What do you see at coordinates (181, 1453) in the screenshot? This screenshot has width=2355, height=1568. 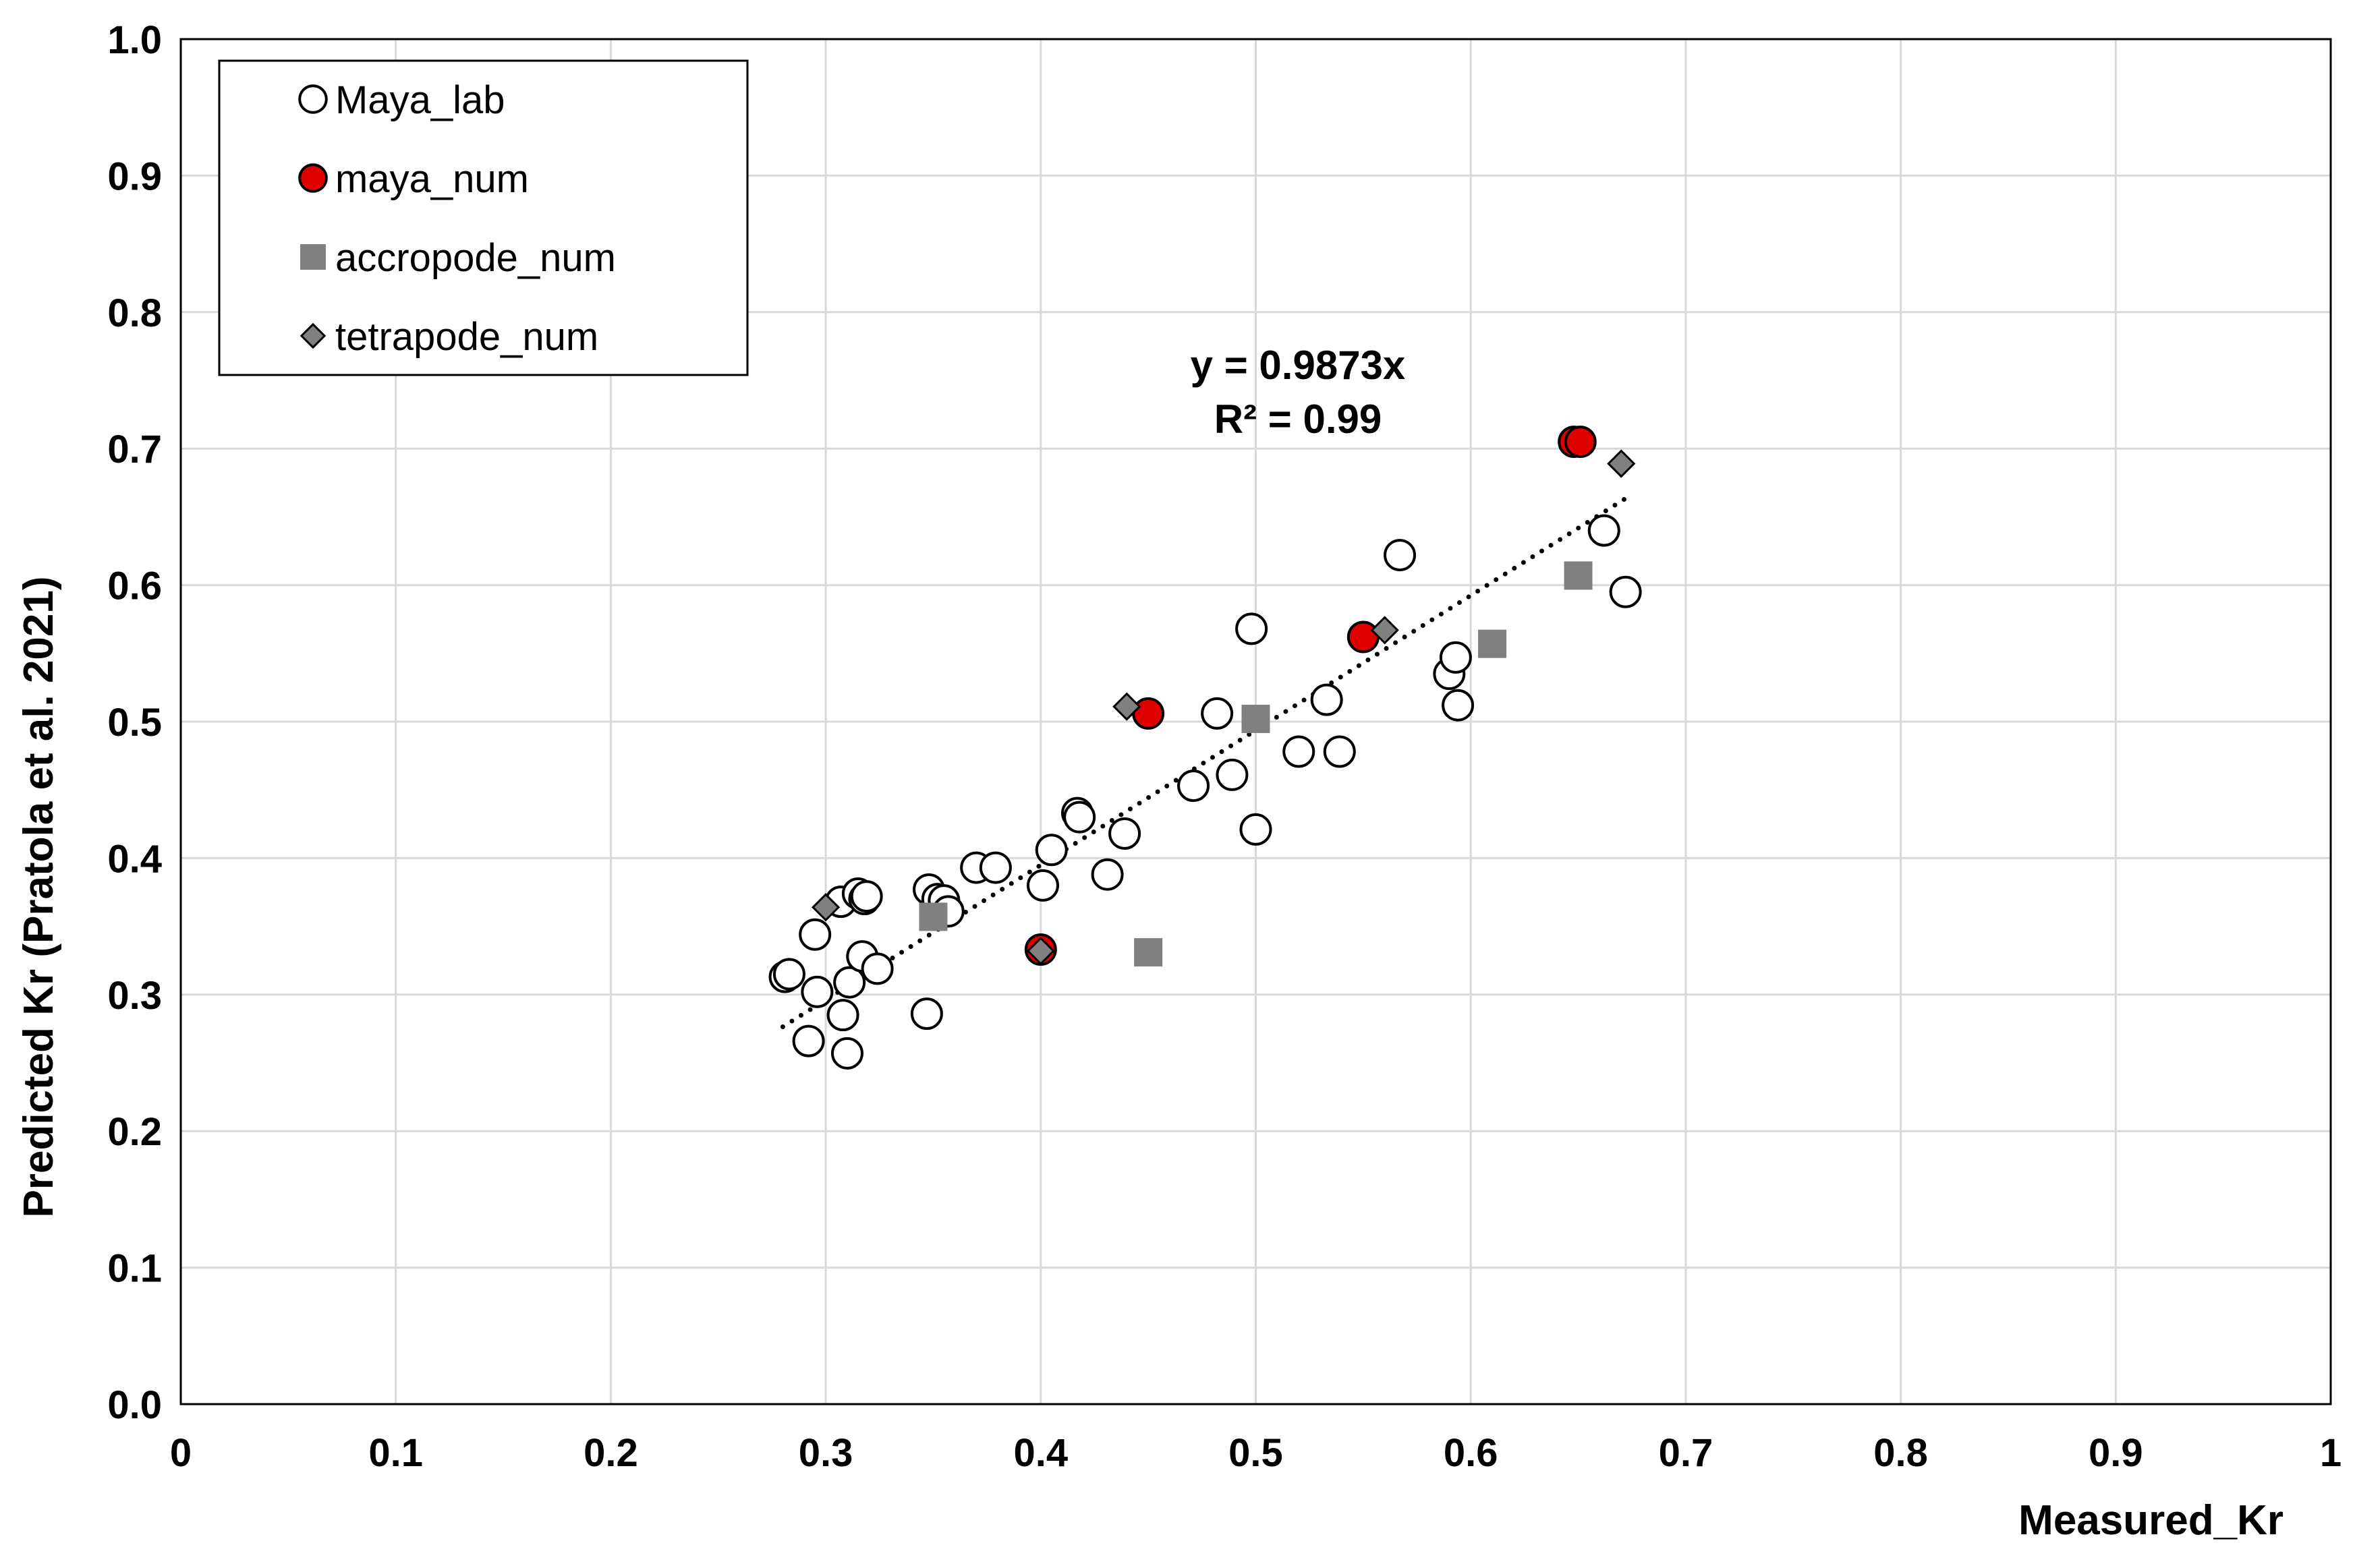 I see `x-tick-label: 0` at bounding box center [181, 1453].